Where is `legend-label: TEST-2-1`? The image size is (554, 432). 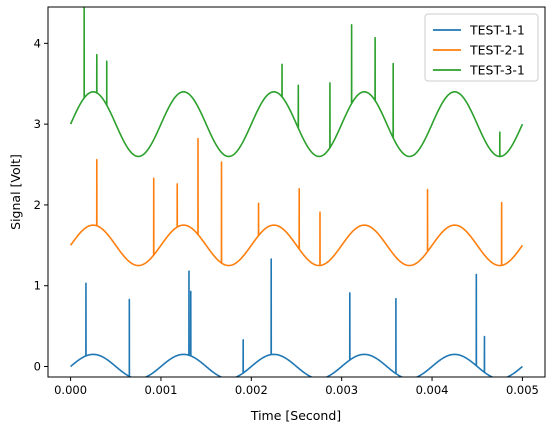 legend-label: TEST-2-1 is located at coordinates (497, 50).